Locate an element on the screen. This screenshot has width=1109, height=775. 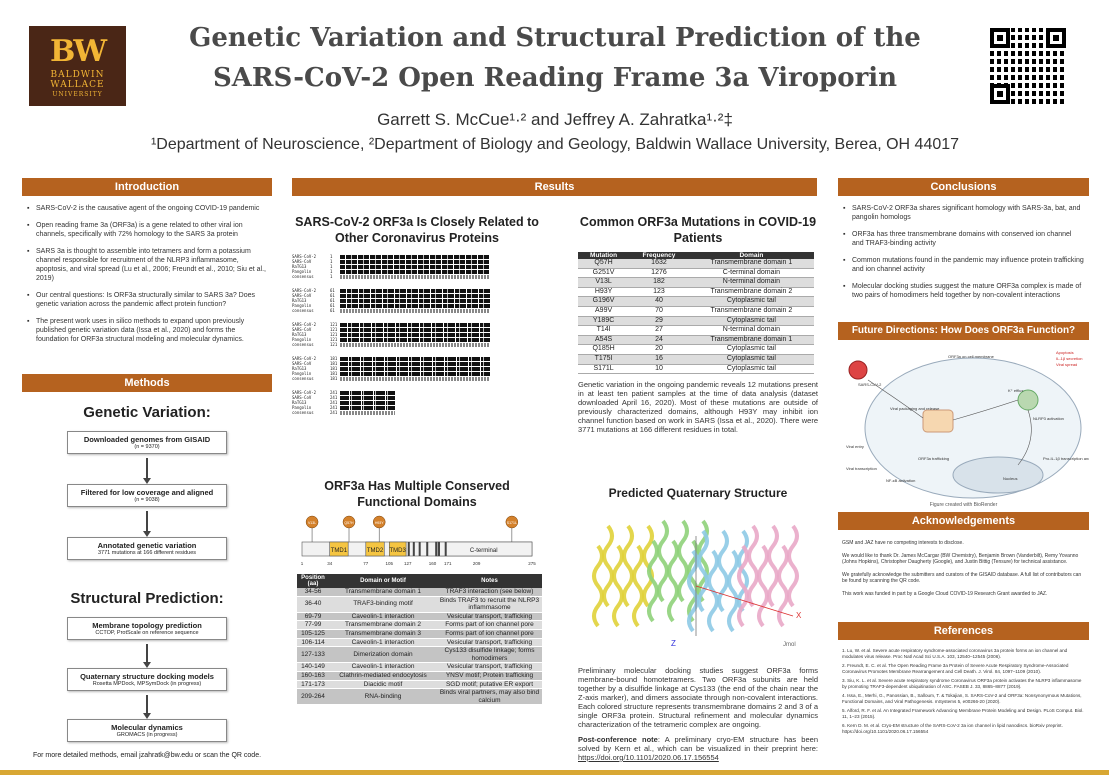
mutation-table-cell: 1276 is located at coordinates (659, 273).